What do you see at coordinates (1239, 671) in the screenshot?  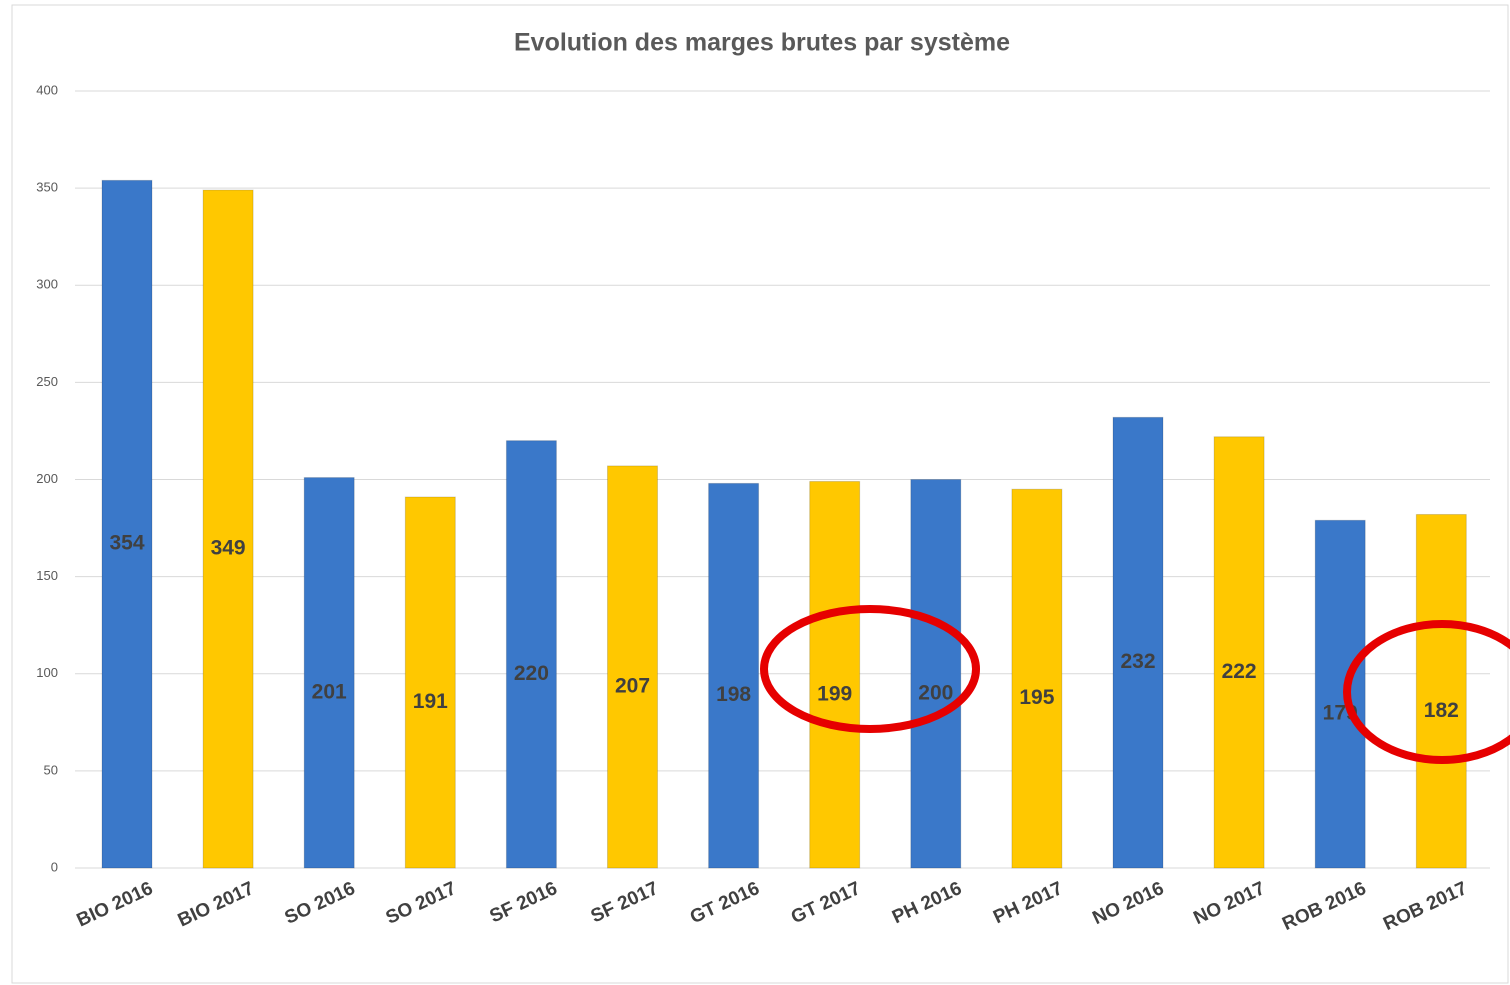 I see `data-label: 222` at bounding box center [1239, 671].